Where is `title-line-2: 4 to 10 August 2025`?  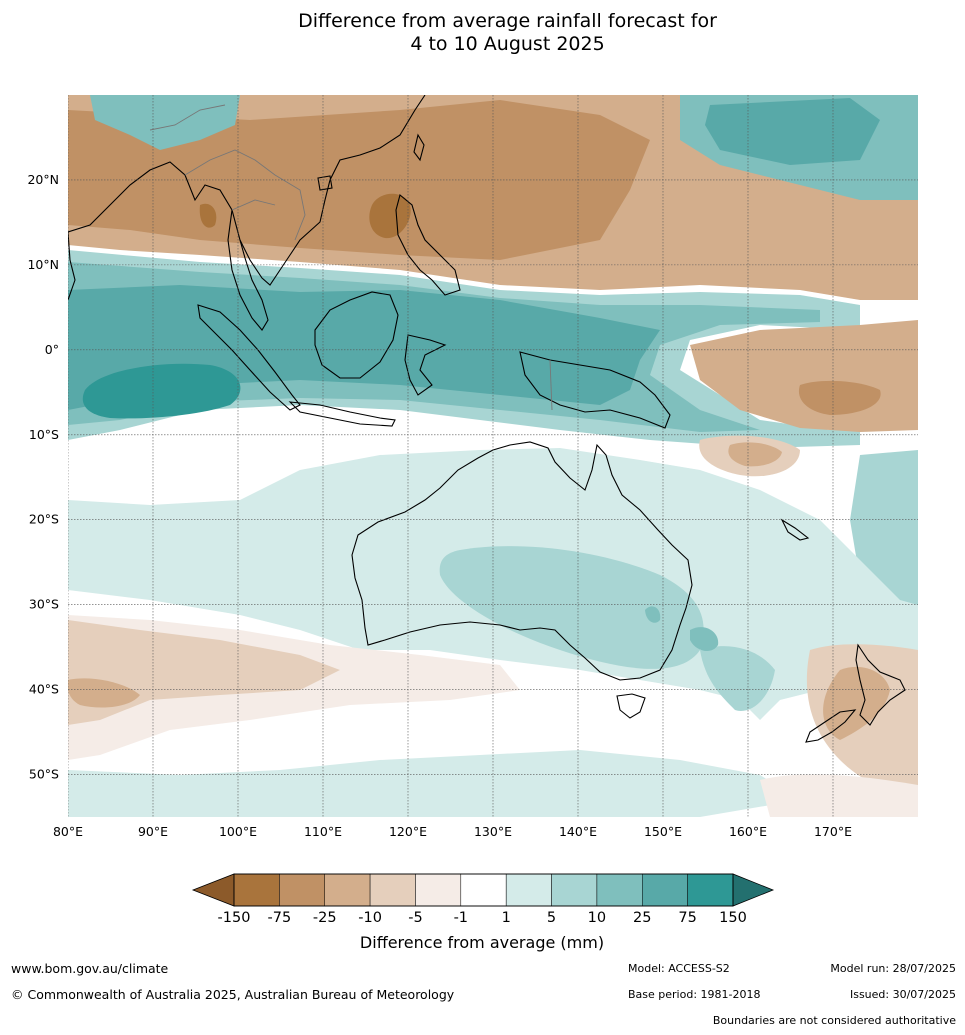 title-line-2: 4 to 10 August 2025 is located at coordinates (507, 44).